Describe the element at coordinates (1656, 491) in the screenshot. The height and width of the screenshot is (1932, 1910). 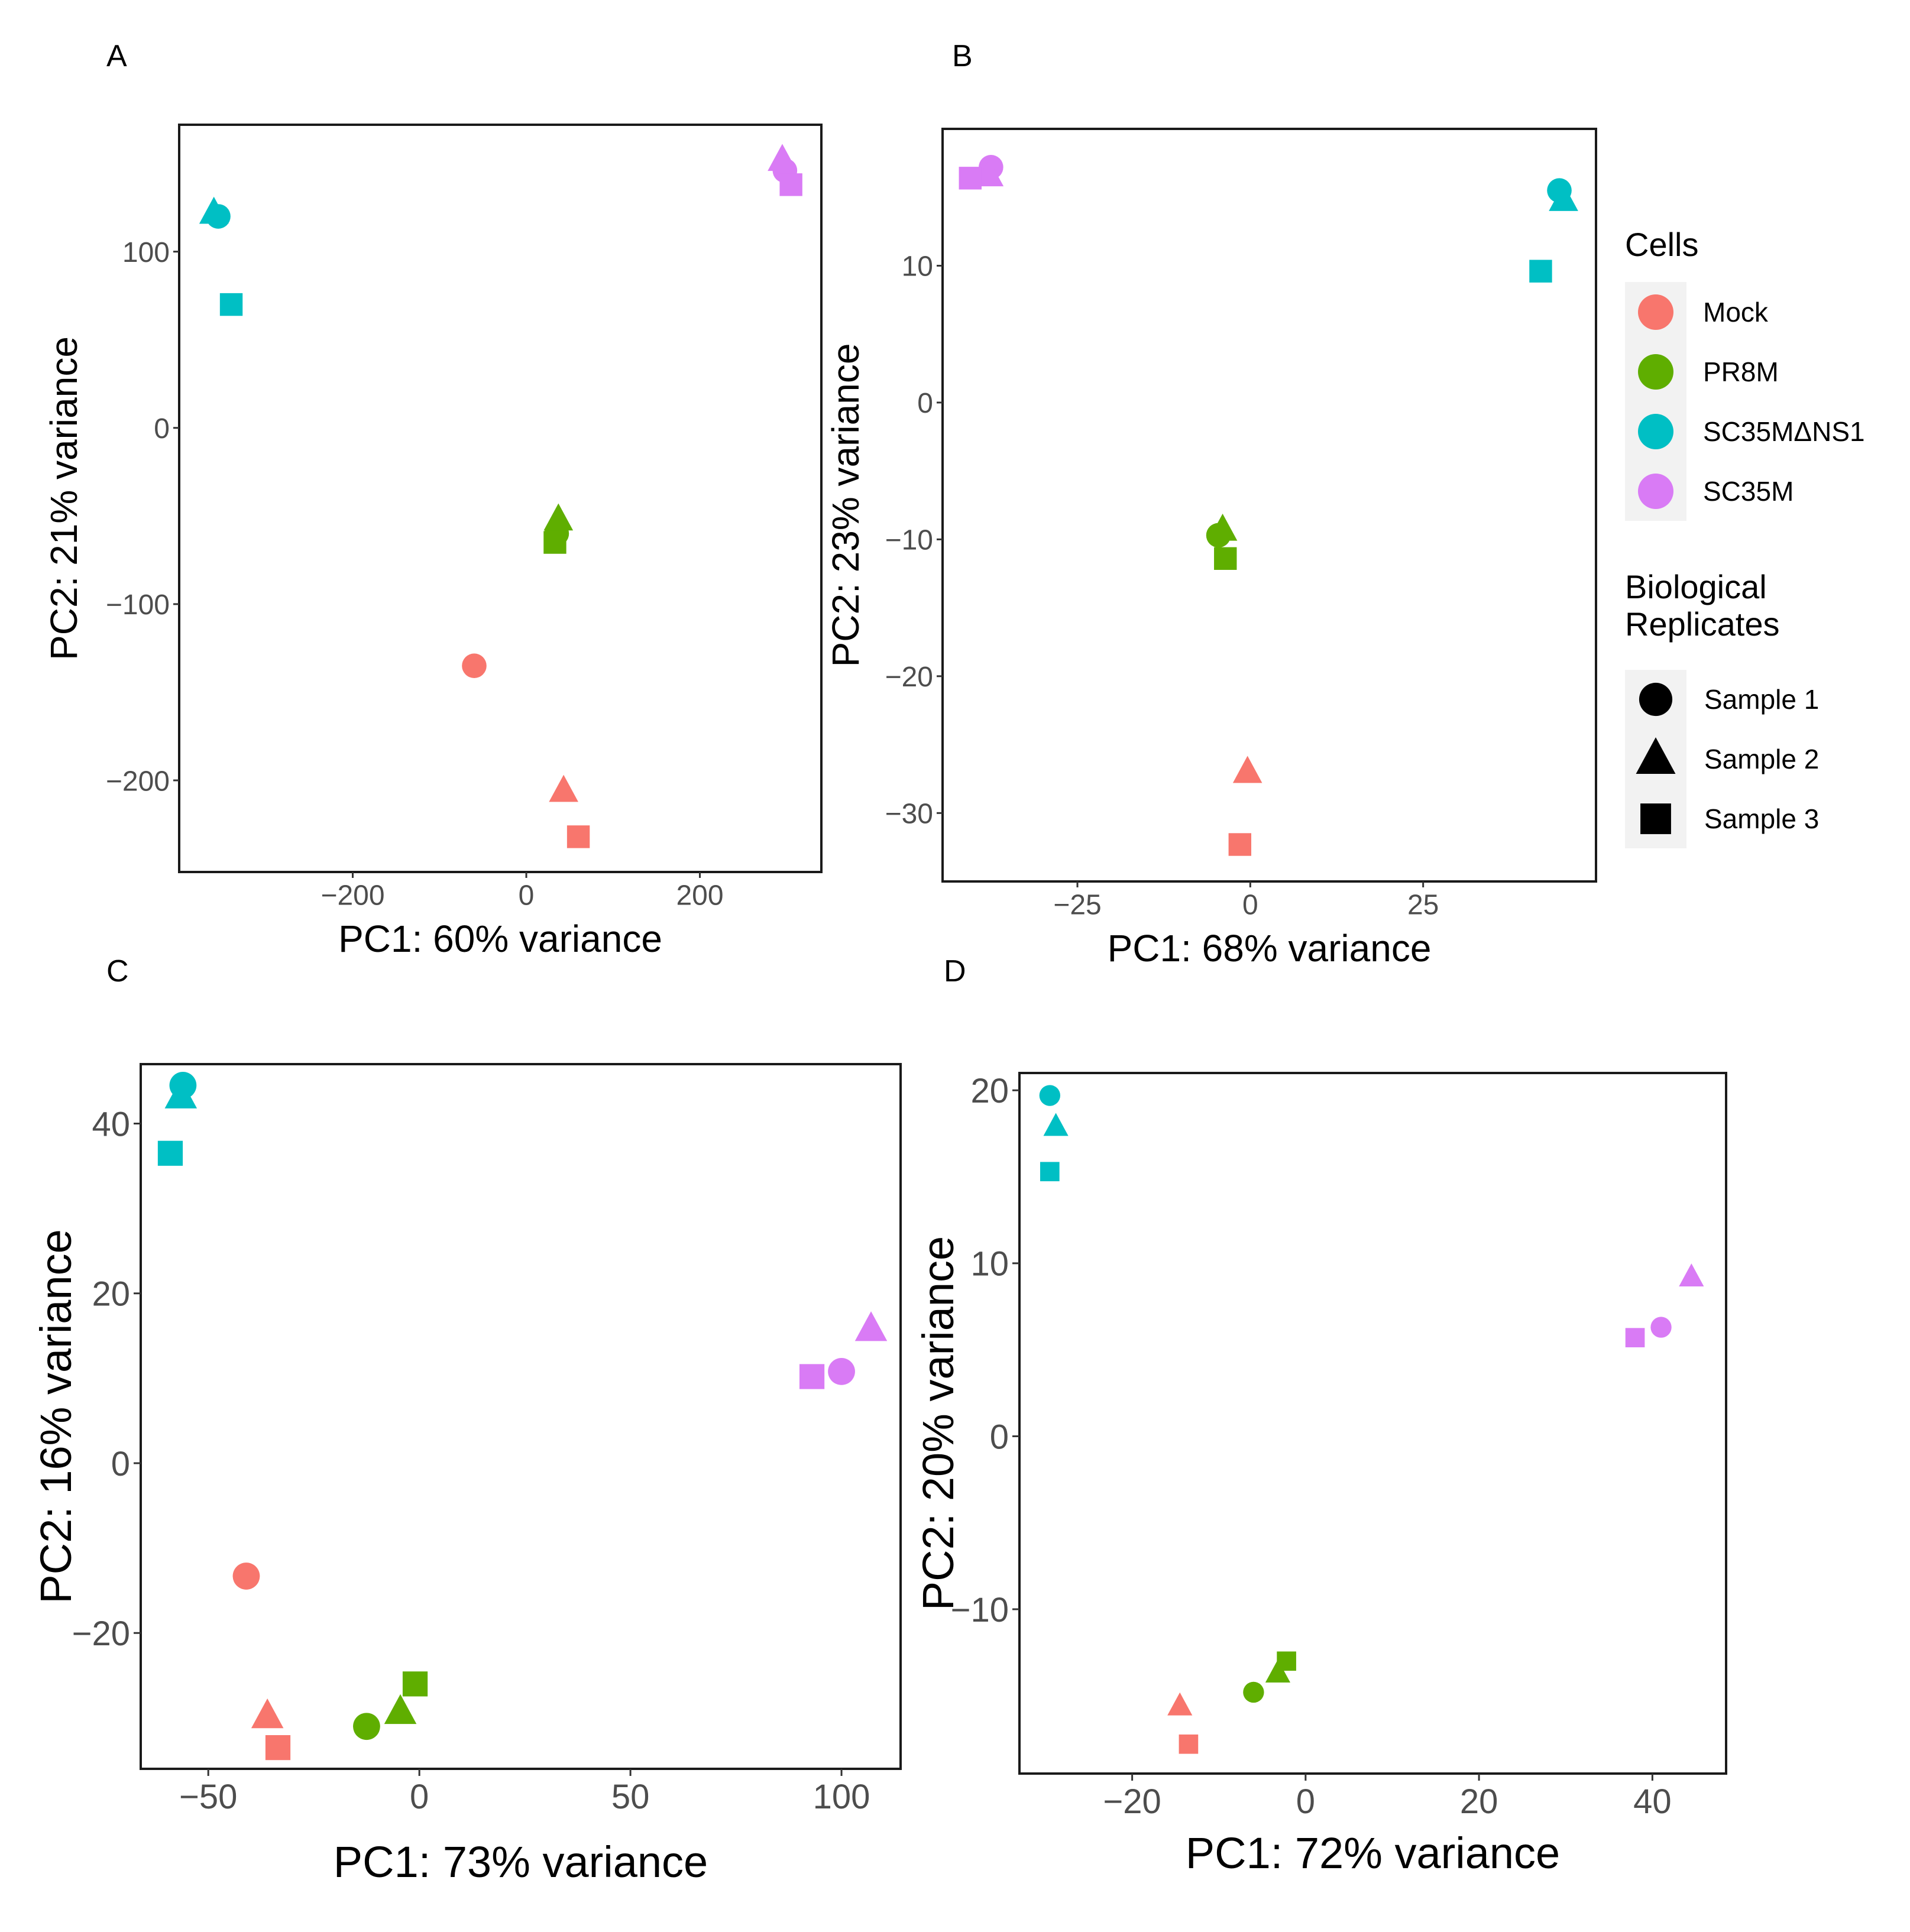
I see `legend-swatch-sc35m` at that location.